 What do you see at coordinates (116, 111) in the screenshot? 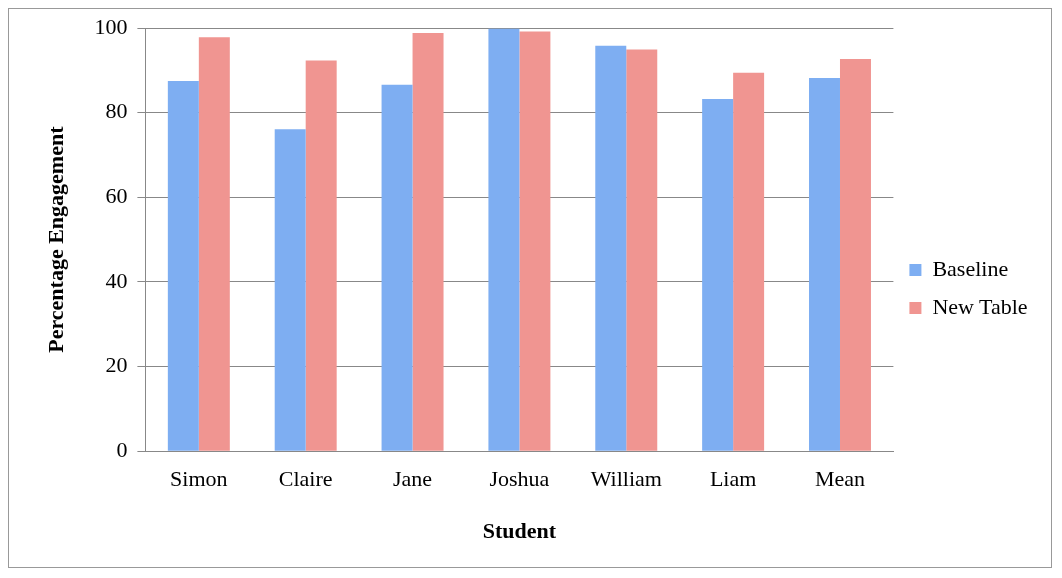
I see `y-tick-label: 80` at bounding box center [116, 111].